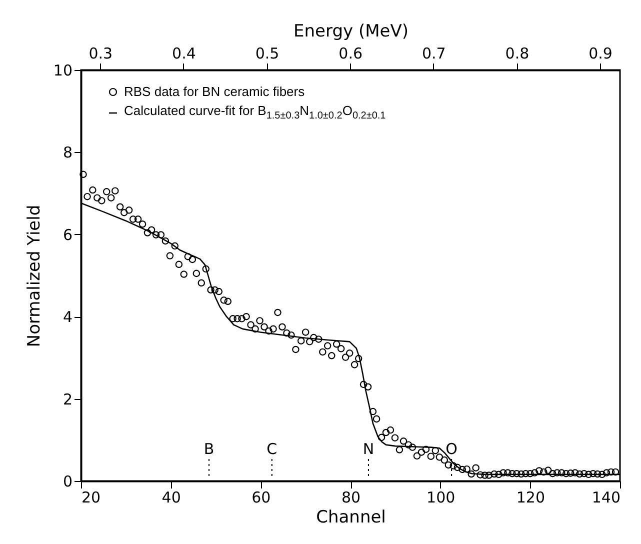 This screenshot has height=544, width=641. What do you see at coordinates (351, 518) in the screenshot?
I see `x-axis-title: Channel` at bounding box center [351, 518].